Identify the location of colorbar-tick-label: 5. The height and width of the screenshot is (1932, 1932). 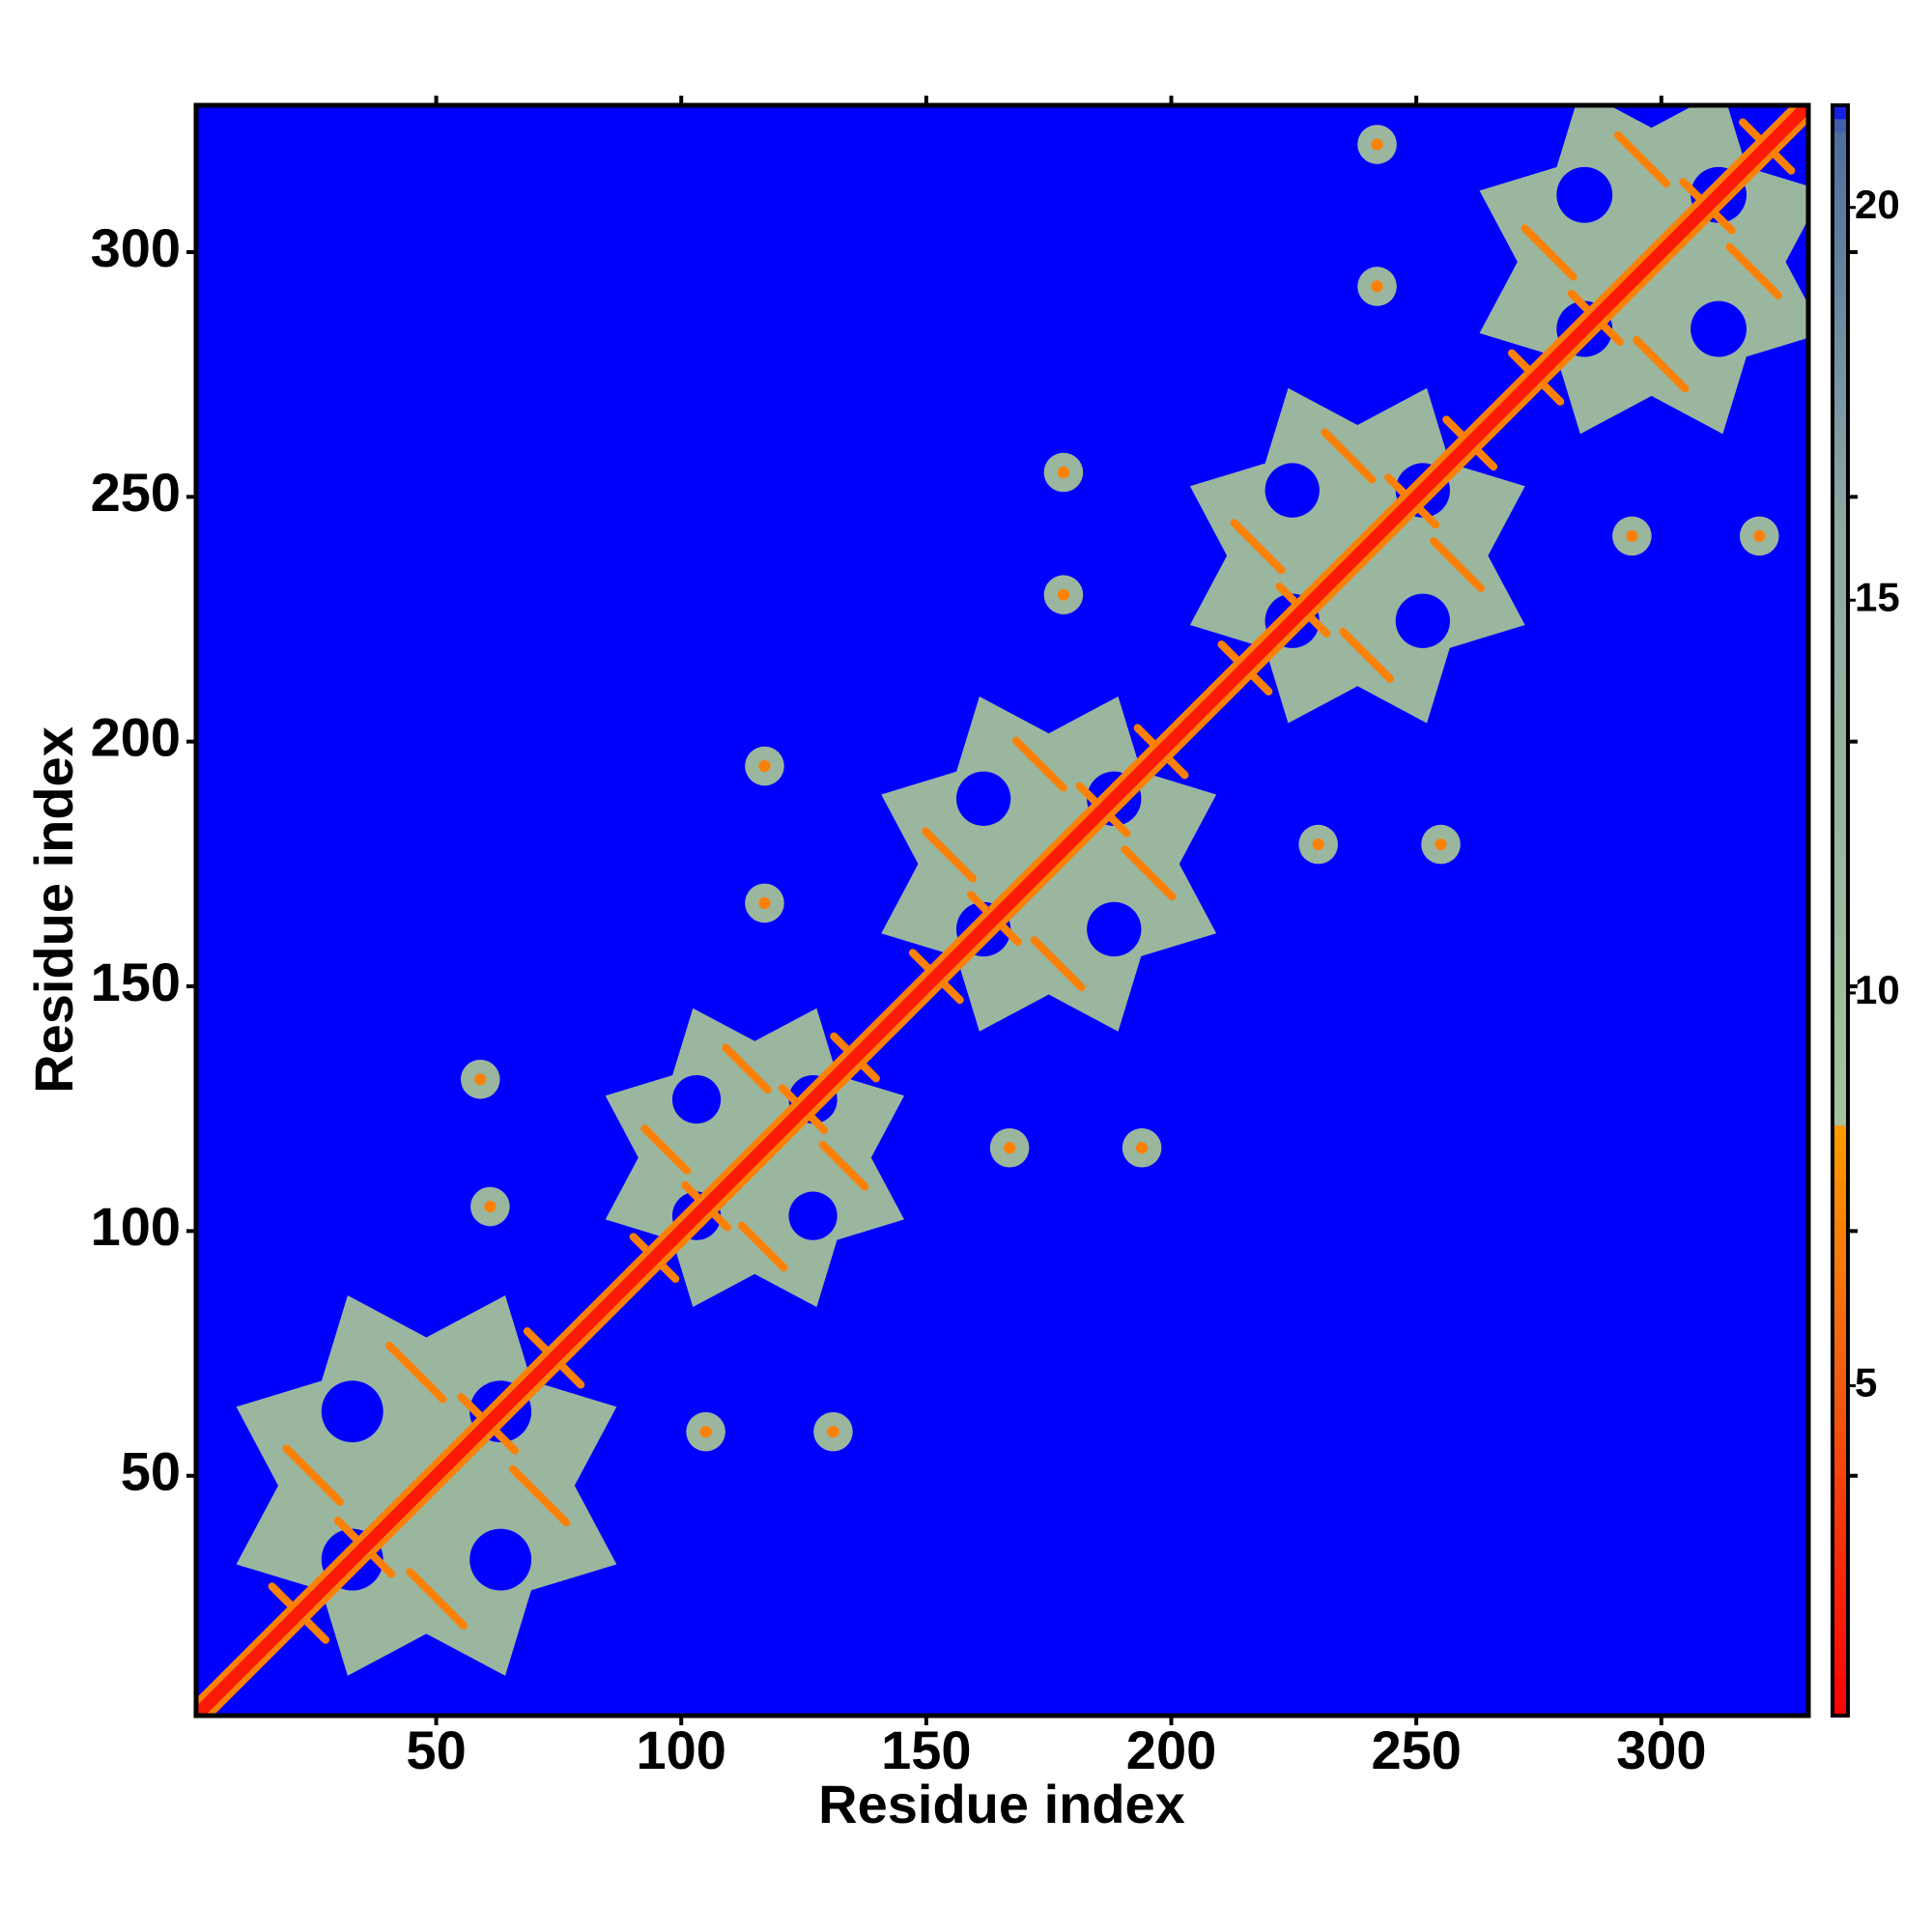
(1866, 1383).